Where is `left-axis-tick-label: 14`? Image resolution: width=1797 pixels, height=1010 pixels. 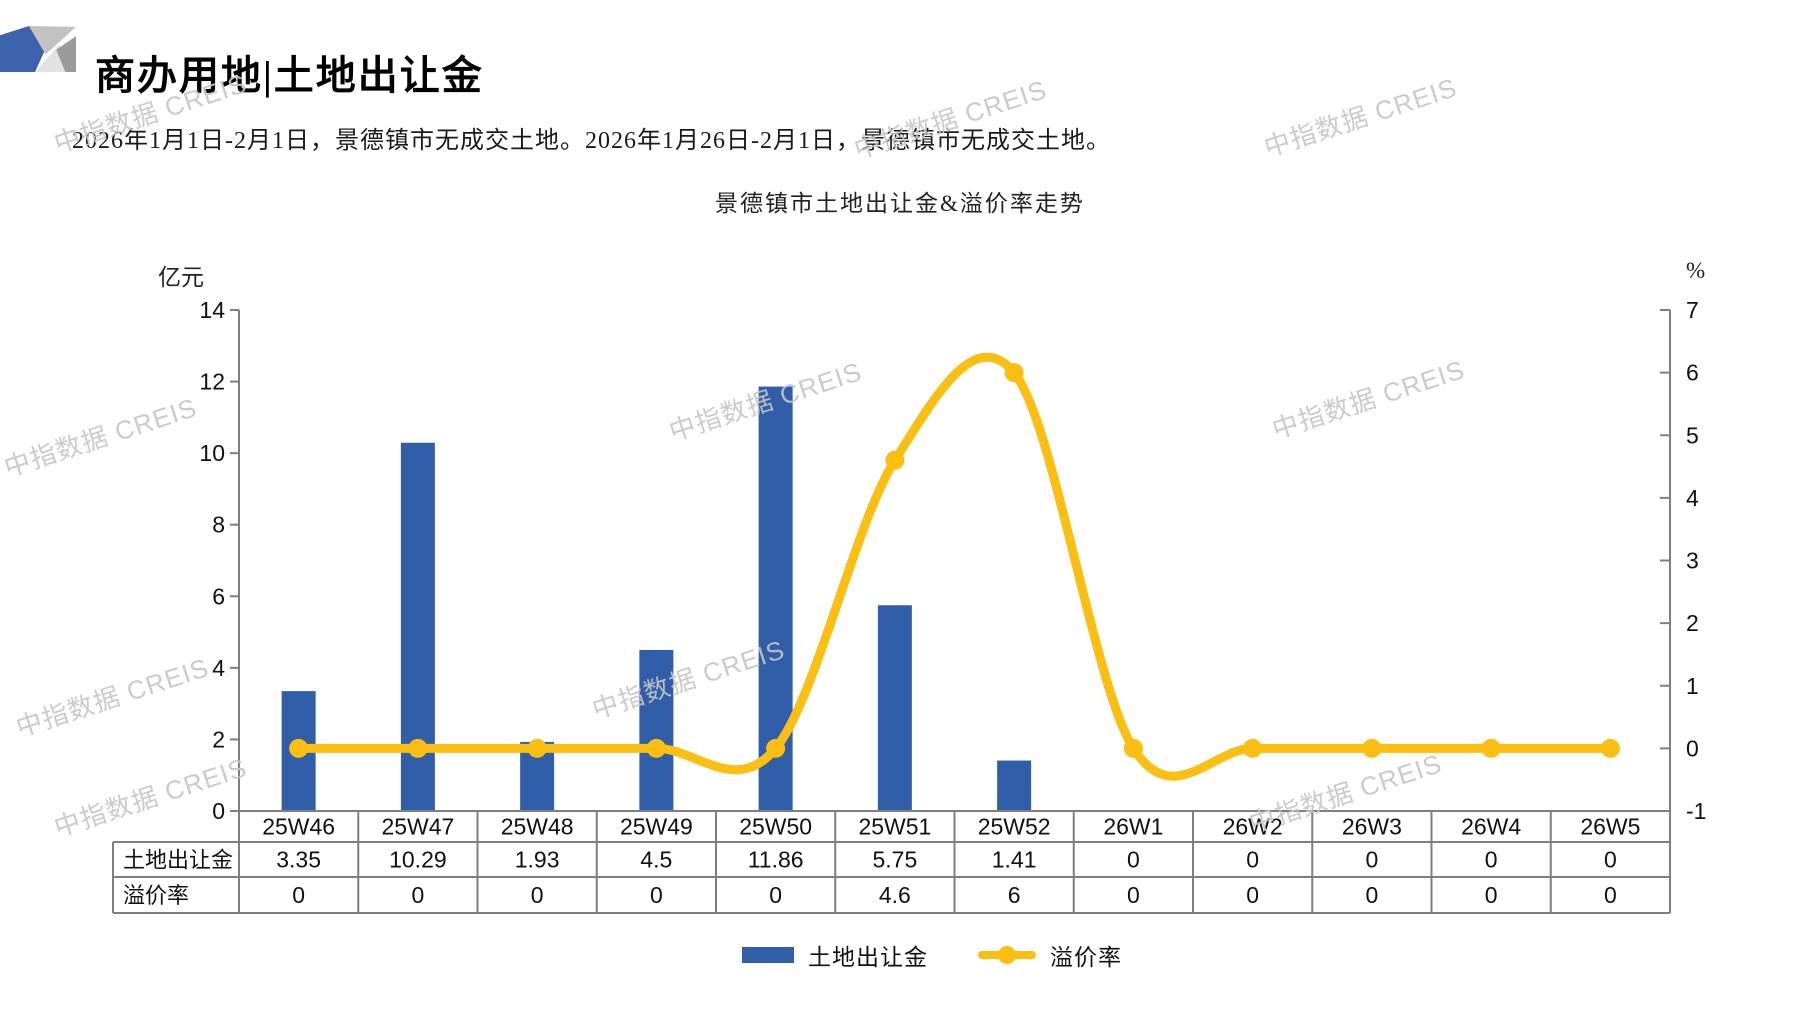 left-axis-tick-label: 14 is located at coordinates (212, 310).